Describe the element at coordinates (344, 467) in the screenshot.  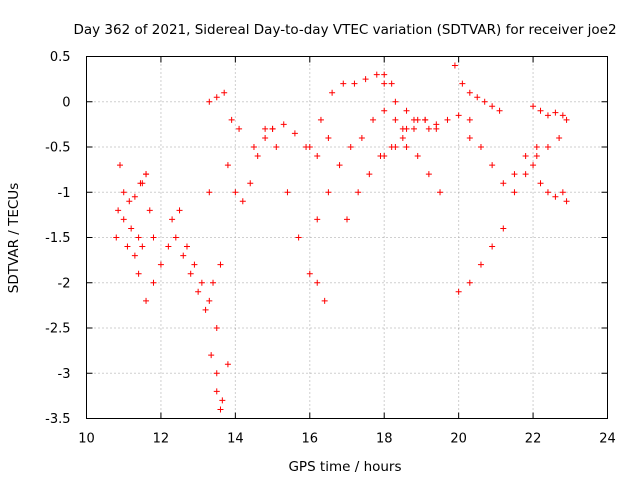
I see `x-axis-label: GPS time / hours` at that location.